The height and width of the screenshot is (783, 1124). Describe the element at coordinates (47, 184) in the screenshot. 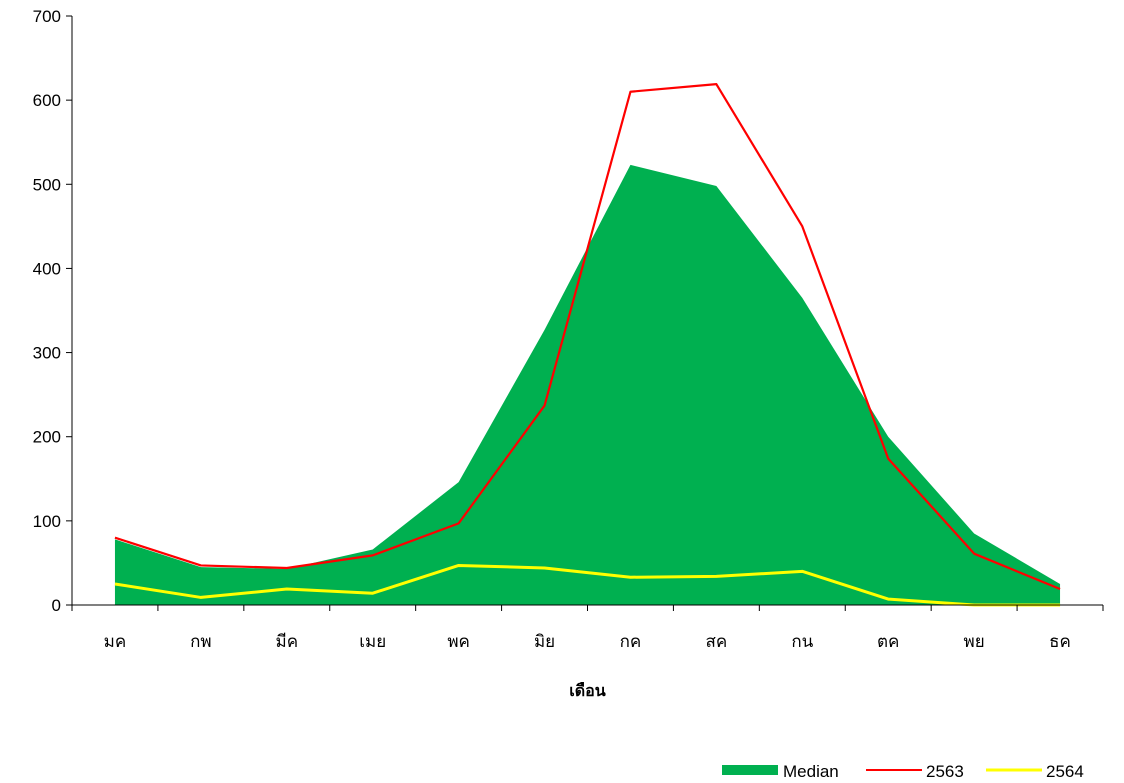

I see `y-tick-label: 500` at that location.